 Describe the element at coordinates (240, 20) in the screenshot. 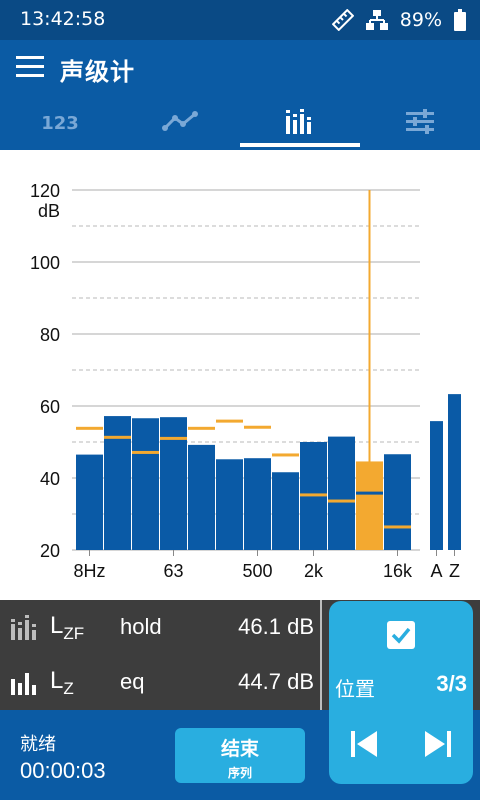

I see `status-bar: 13:42:58 89%` at that location.